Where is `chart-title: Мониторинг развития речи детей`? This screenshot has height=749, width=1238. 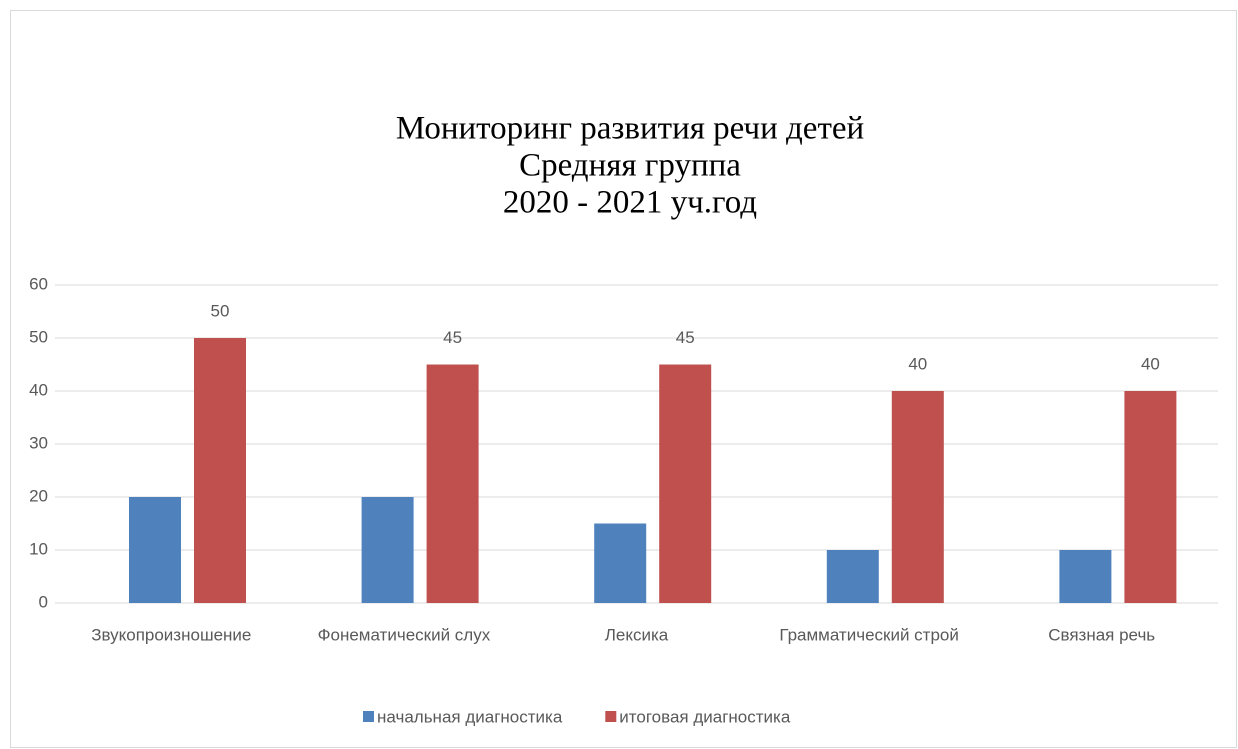
chart-title: Мониторинг развития речи детей is located at coordinates (630, 129).